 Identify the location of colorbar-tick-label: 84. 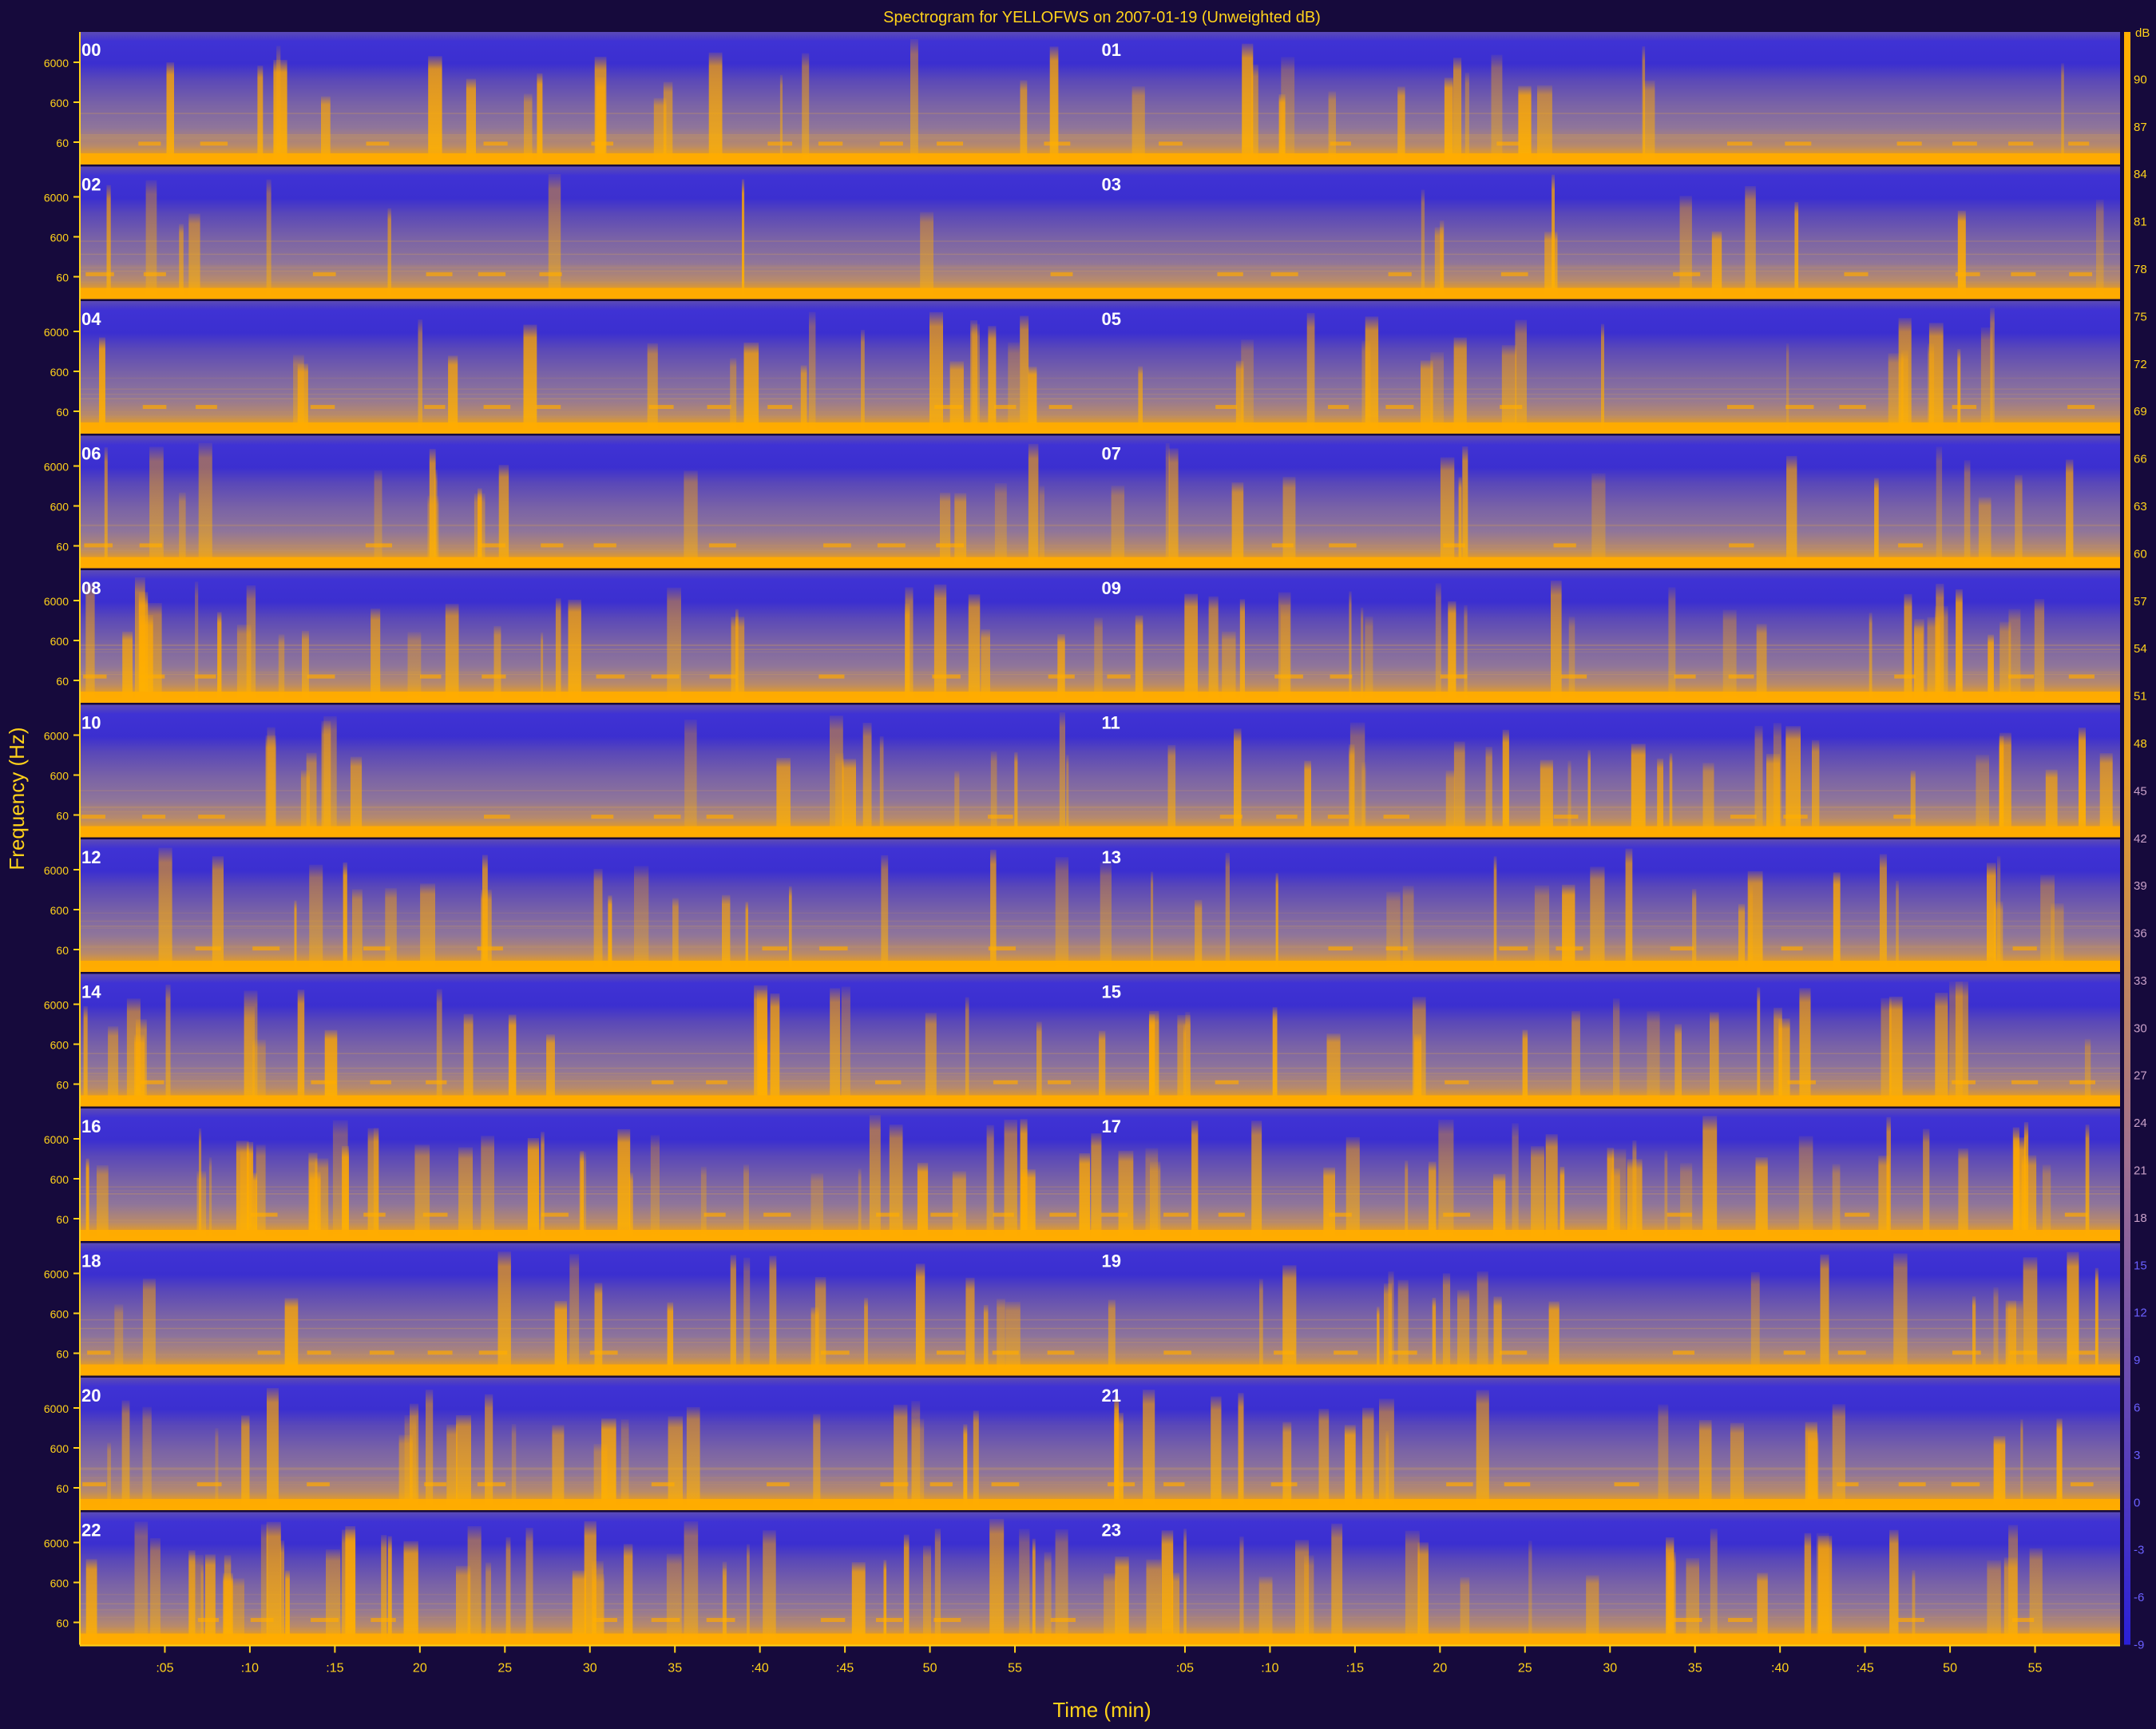
(2140, 174).